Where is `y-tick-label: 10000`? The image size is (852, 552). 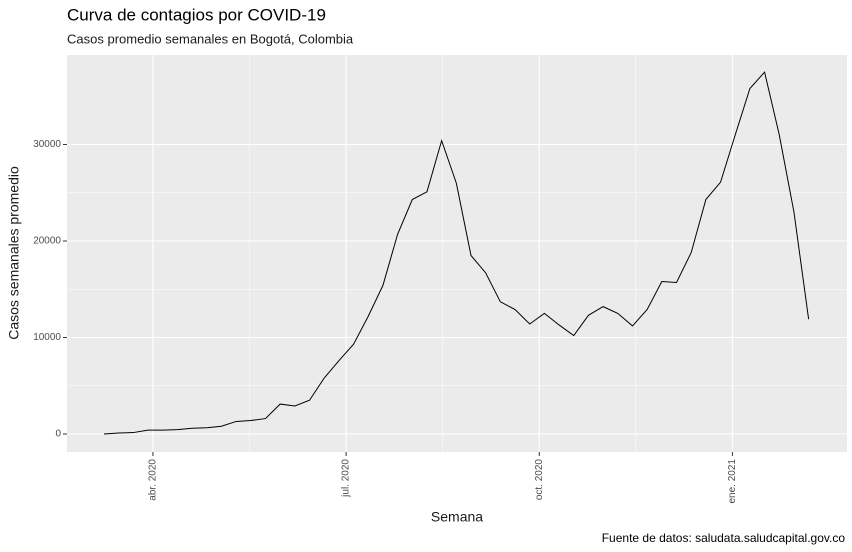 y-tick-label: 10000 is located at coordinates (47, 337).